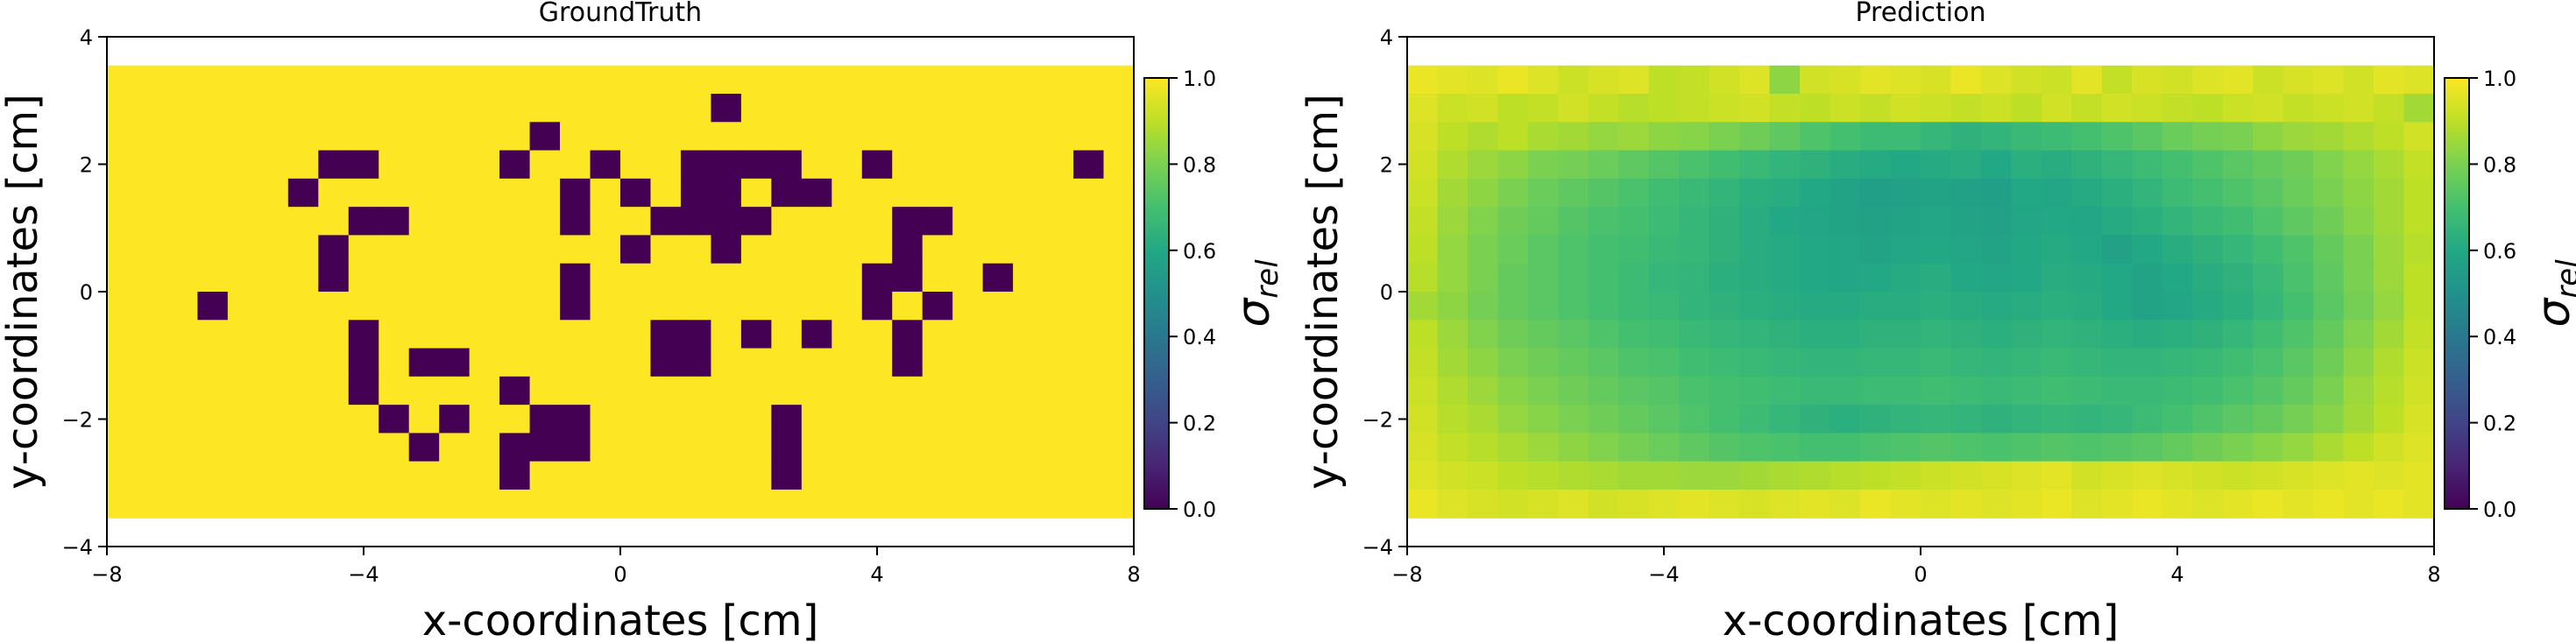 Image resolution: width=2576 pixels, height=642 pixels. What do you see at coordinates (1133, 574) in the screenshot?
I see `x-tick-label: 8` at bounding box center [1133, 574].